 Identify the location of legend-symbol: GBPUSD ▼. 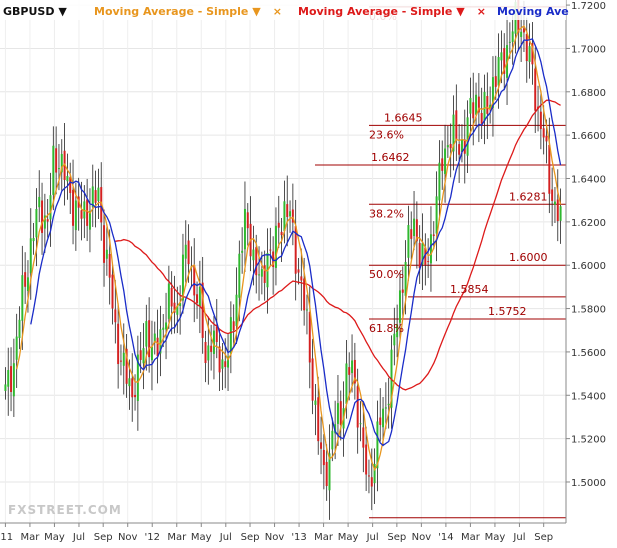
(35, 11).